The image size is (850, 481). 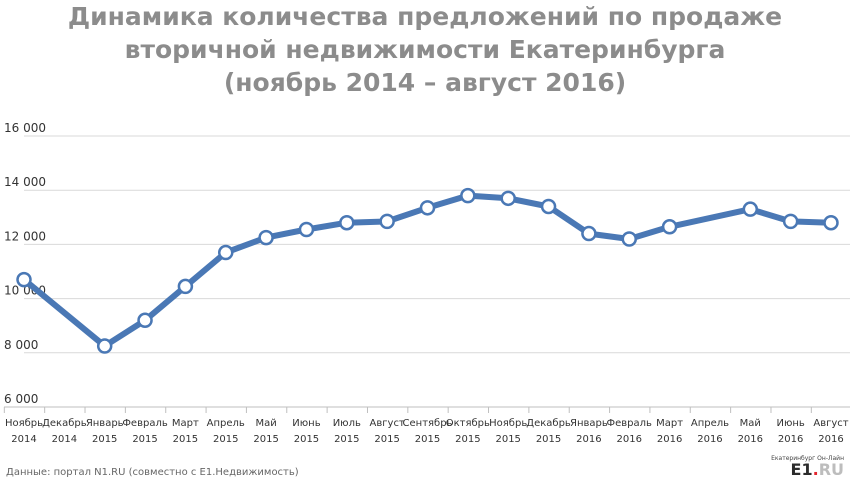 I want to click on logo-subtitle: Екатеринбург Он-Лайн, so click(x=807, y=458).